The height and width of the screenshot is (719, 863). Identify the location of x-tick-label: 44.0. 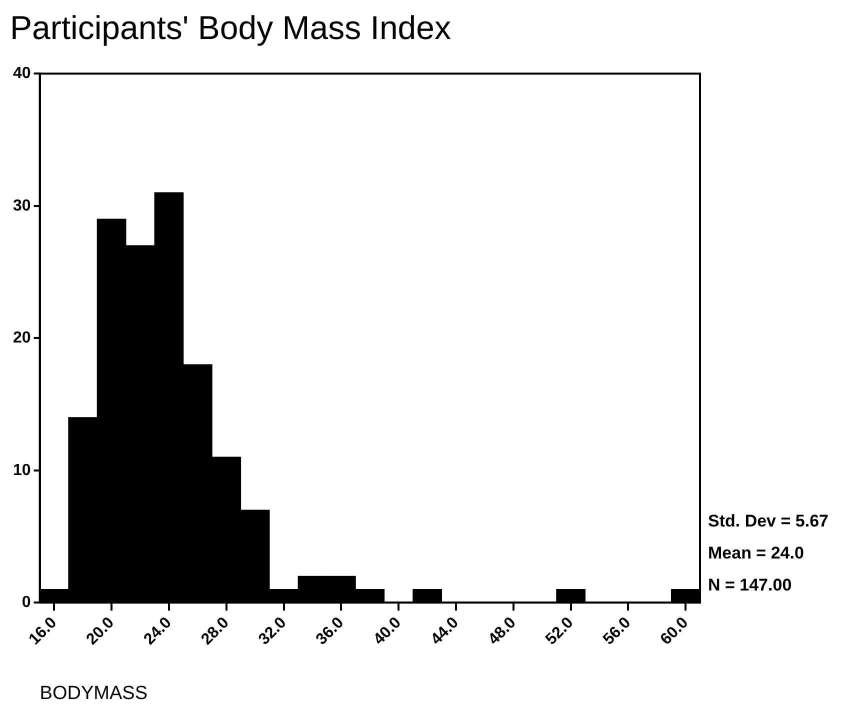
(445, 631).